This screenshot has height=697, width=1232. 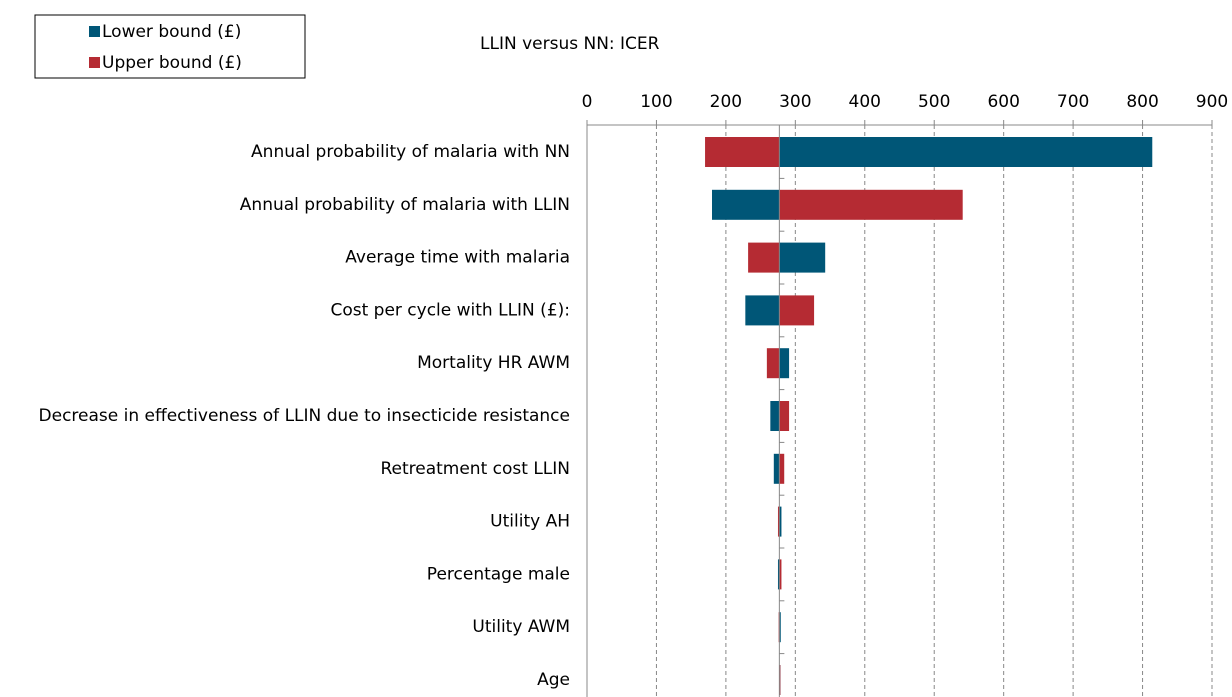 I want to click on category-label: Mortality HR AWM, so click(x=493, y=363).